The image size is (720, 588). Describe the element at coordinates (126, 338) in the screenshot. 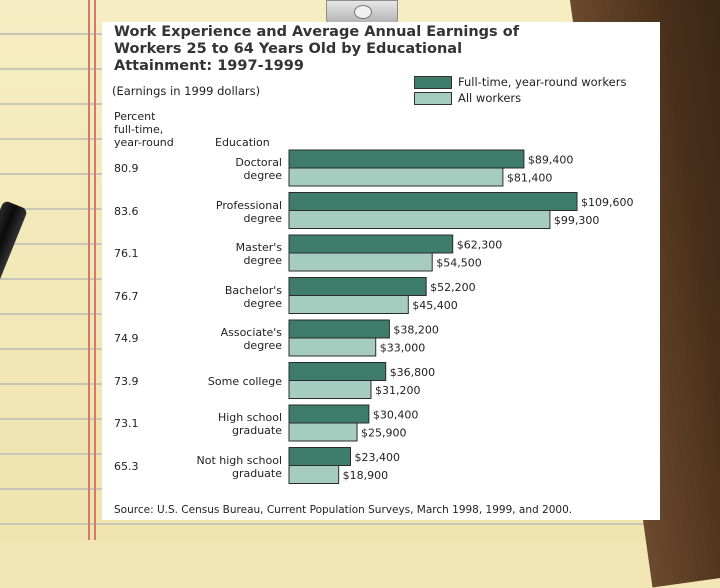

I see `percent-value: 74.9` at that location.